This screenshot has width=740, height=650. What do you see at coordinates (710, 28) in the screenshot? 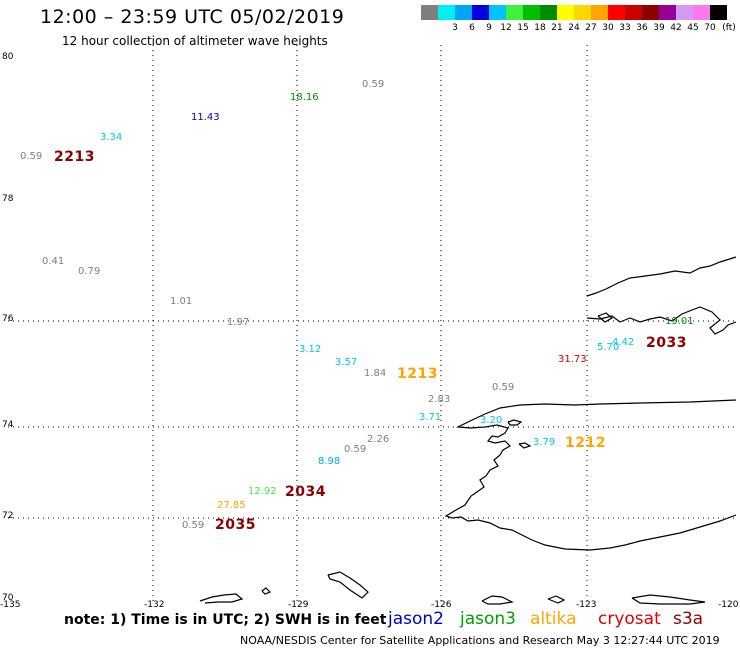
I see `color-scale-label: 70` at bounding box center [710, 28].